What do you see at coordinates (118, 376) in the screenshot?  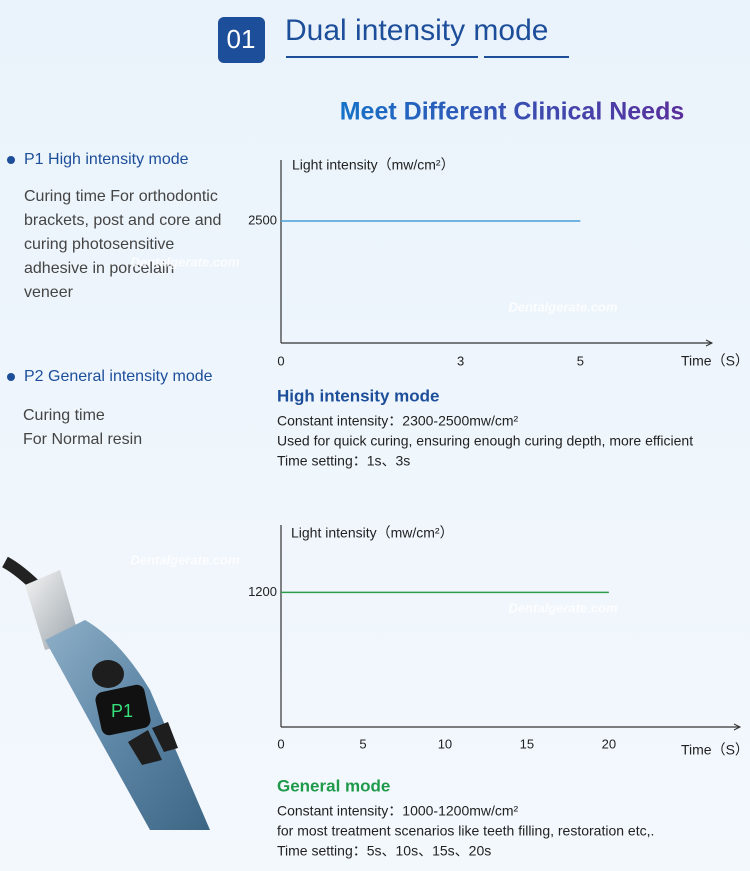 I see `mode-heading: P2 General intensity mode` at bounding box center [118, 376].